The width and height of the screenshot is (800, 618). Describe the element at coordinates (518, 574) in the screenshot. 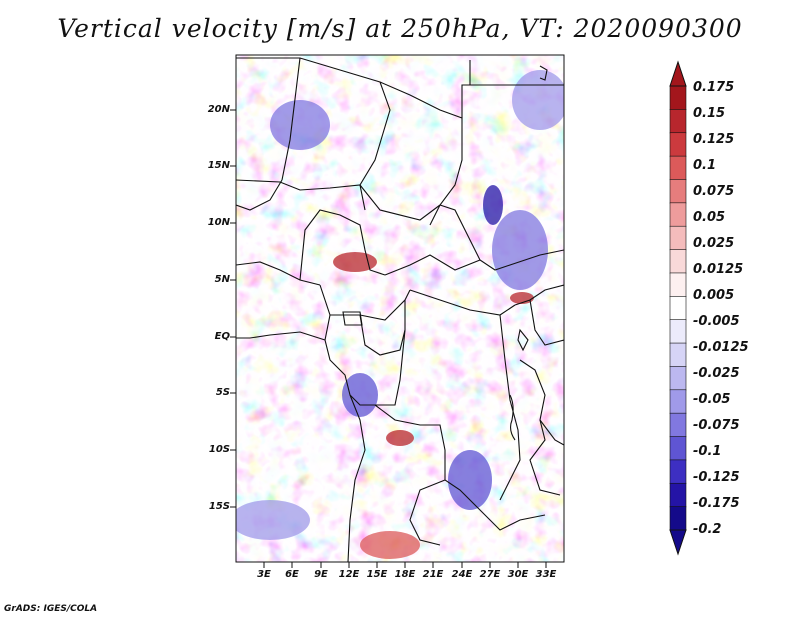

I see `lon-label: 30E` at that location.